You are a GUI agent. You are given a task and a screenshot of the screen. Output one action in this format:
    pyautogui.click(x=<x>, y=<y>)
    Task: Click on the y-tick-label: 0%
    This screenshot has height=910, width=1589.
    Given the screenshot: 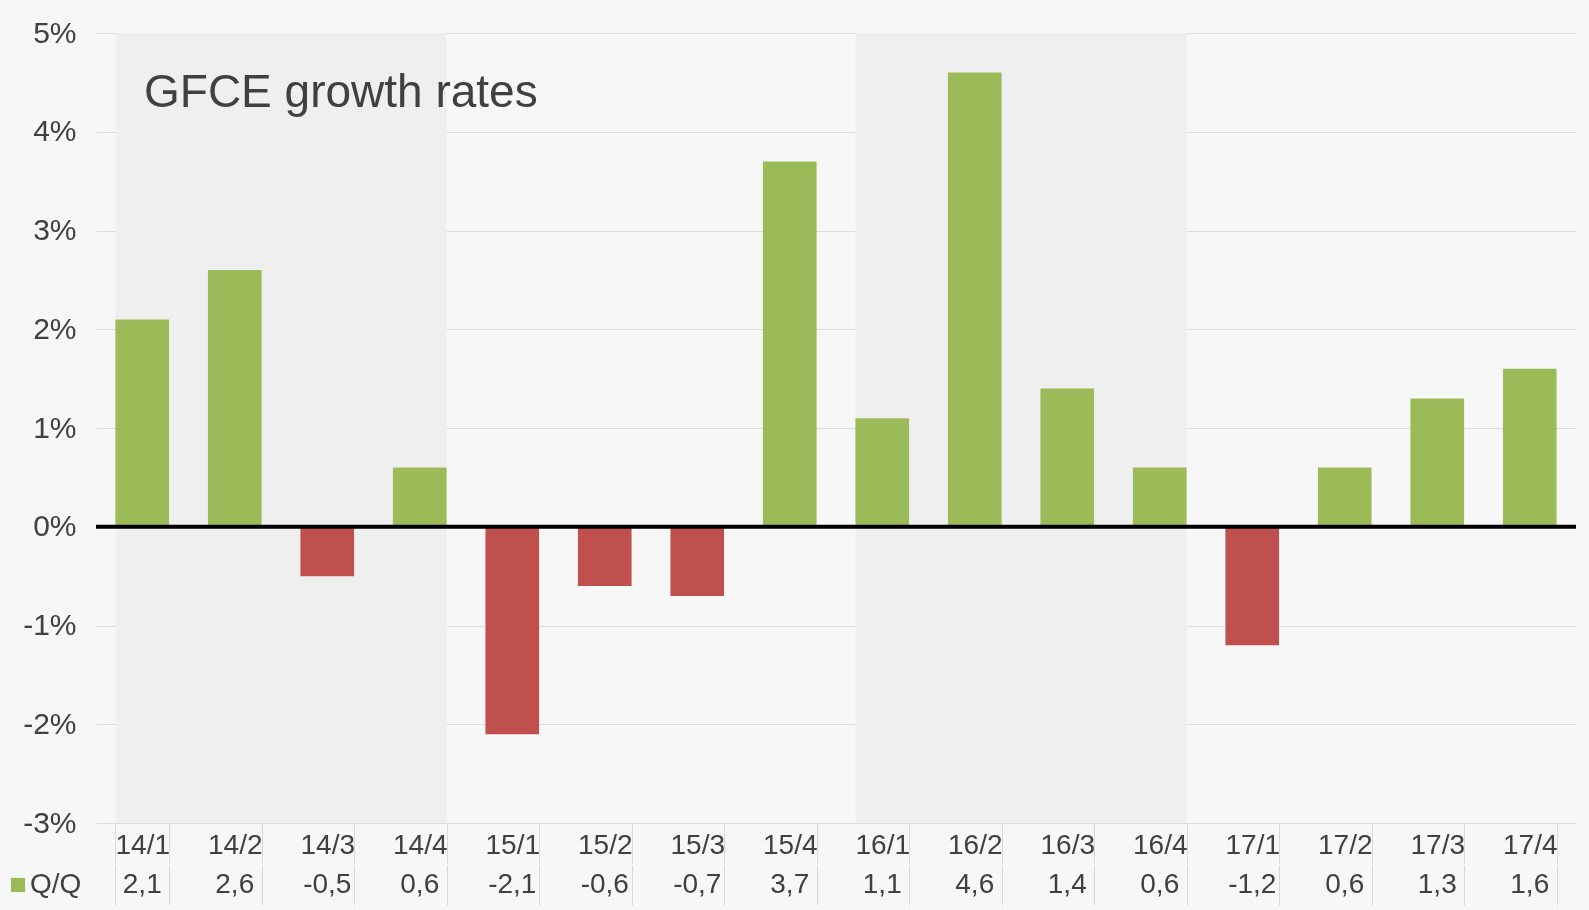 What is the action you would take?
    pyautogui.click(x=55, y=526)
    